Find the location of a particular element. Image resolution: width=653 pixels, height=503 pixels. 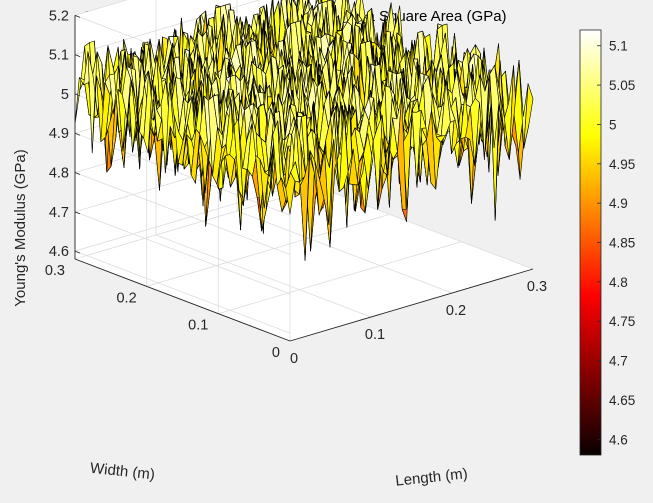

colorbar-tick-label: 4.6 is located at coordinates (618, 439).